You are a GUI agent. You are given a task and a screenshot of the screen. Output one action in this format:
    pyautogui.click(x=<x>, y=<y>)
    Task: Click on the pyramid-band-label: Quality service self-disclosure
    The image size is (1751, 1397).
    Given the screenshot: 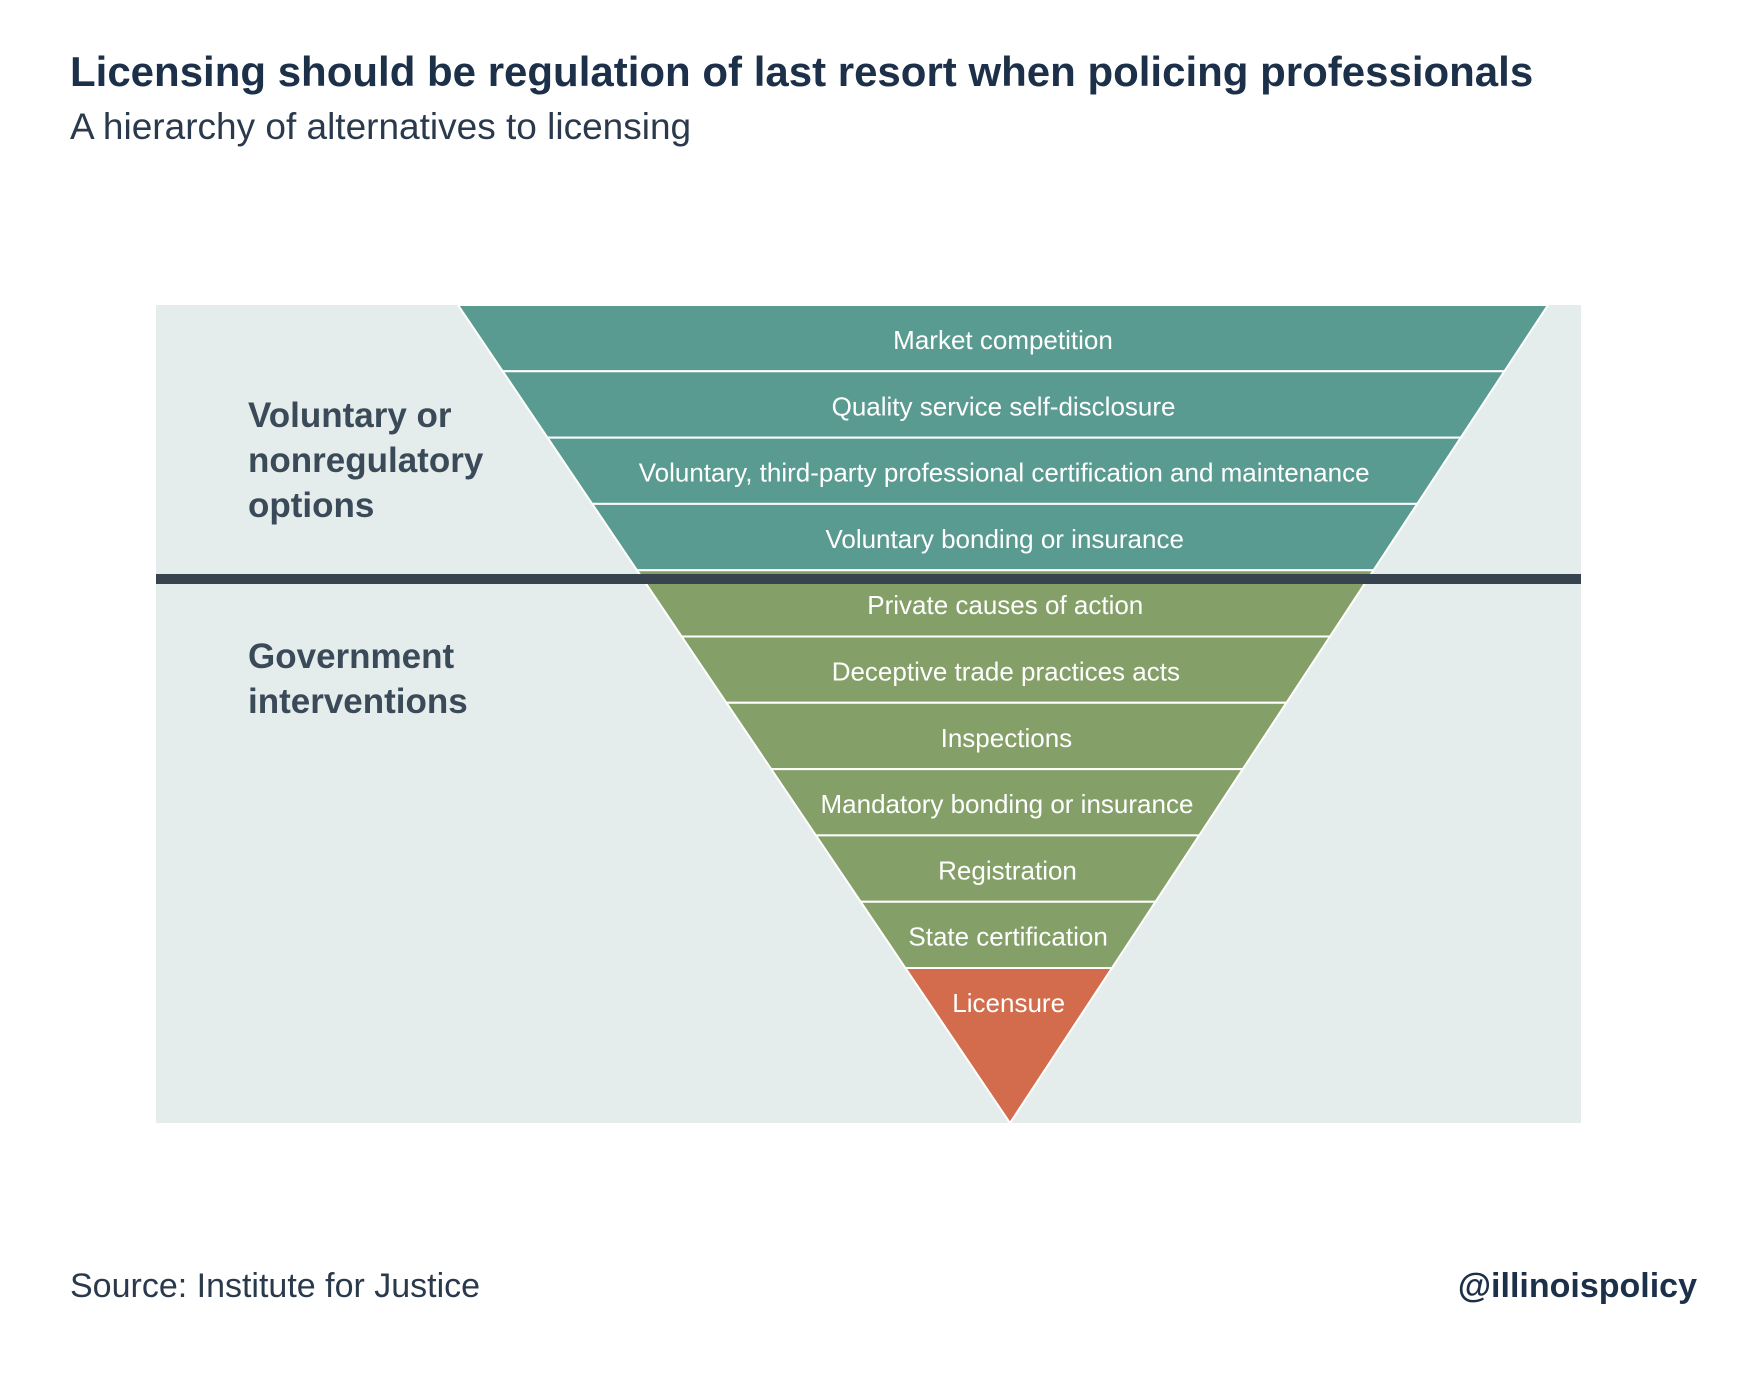 What is the action you would take?
    pyautogui.click(x=1004, y=406)
    